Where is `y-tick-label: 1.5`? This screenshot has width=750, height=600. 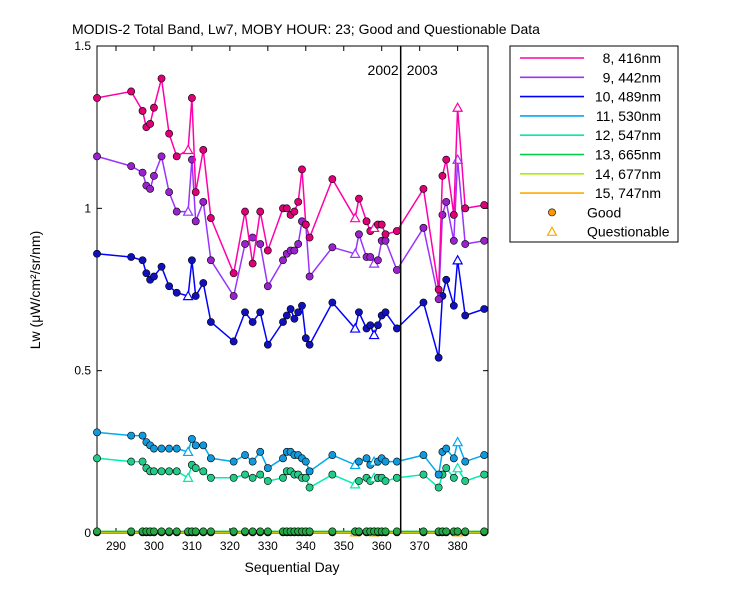 y-tick-label: 1.5 is located at coordinates (82, 46).